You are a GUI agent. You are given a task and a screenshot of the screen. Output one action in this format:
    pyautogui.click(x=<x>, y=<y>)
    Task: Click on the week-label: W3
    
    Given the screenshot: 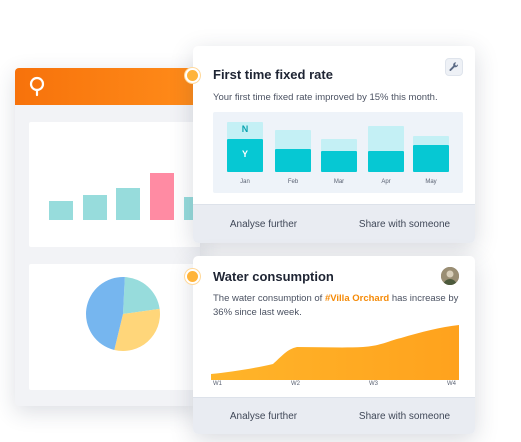 What is the action you would take?
    pyautogui.click(x=373, y=384)
    